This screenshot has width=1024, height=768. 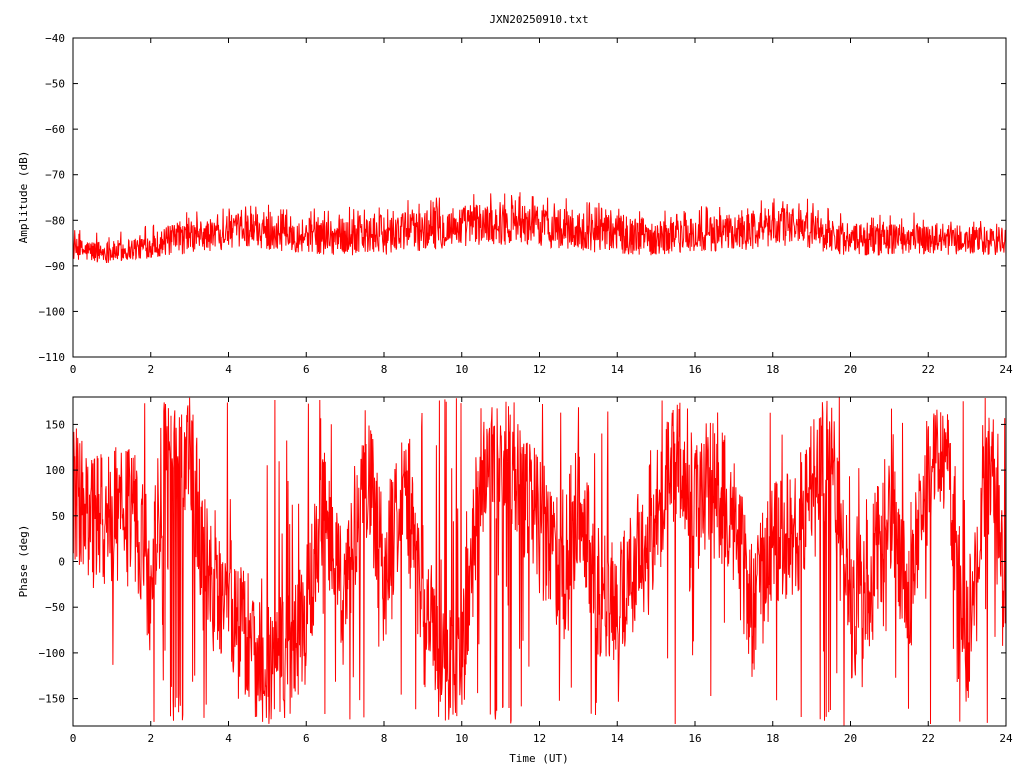 I want to click on amplitude-x-tick-label: 24, so click(x=1006, y=369).